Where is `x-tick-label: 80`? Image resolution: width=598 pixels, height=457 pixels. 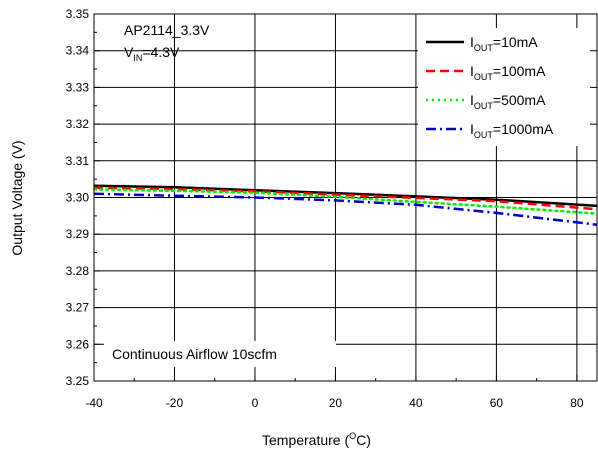 x-tick-label: 80 is located at coordinates (577, 403).